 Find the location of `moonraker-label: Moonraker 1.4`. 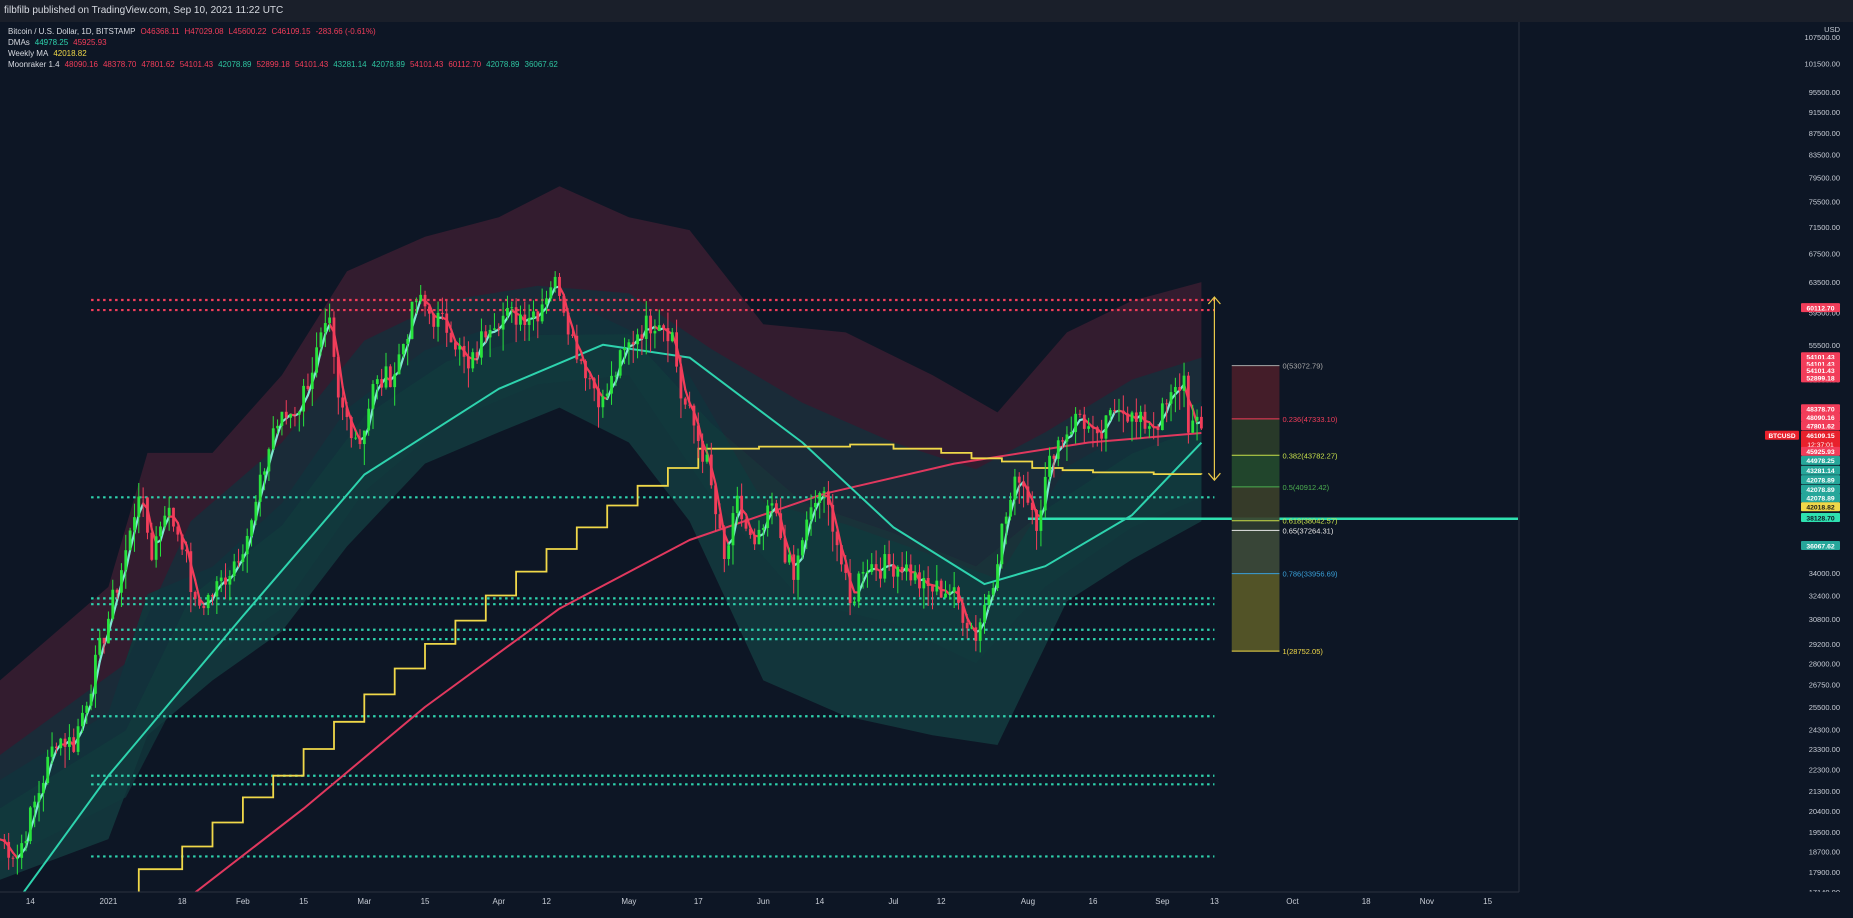

moonraker-label: Moonraker 1.4 is located at coordinates (34, 64).